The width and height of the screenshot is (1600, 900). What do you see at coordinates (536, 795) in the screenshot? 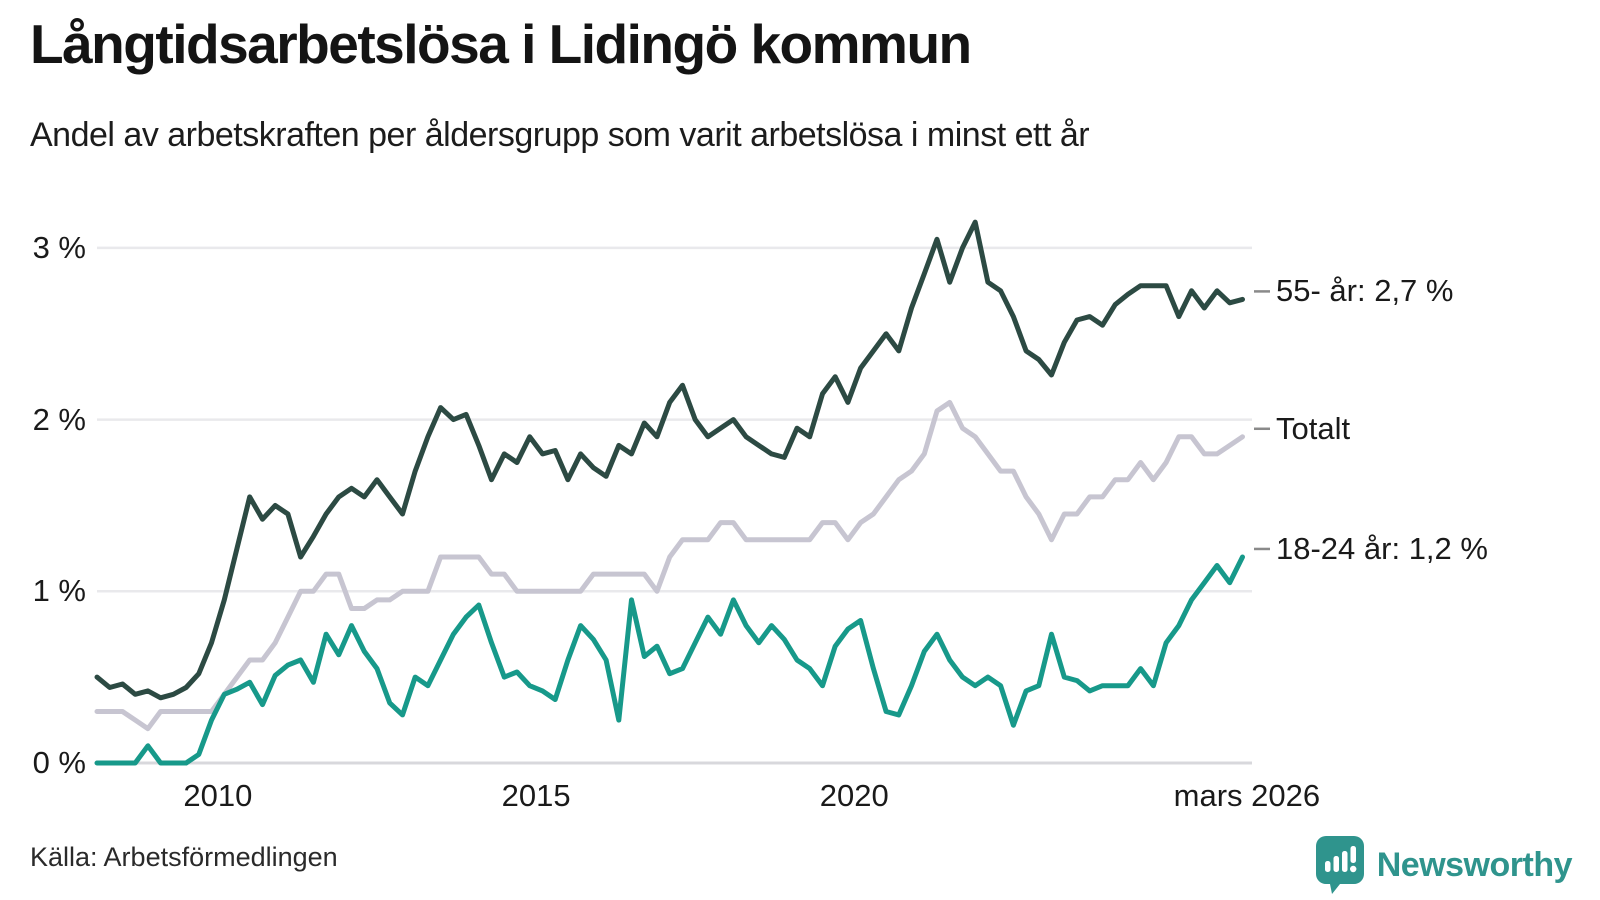
I see `x-tick-label: 2015` at bounding box center [536, 795].